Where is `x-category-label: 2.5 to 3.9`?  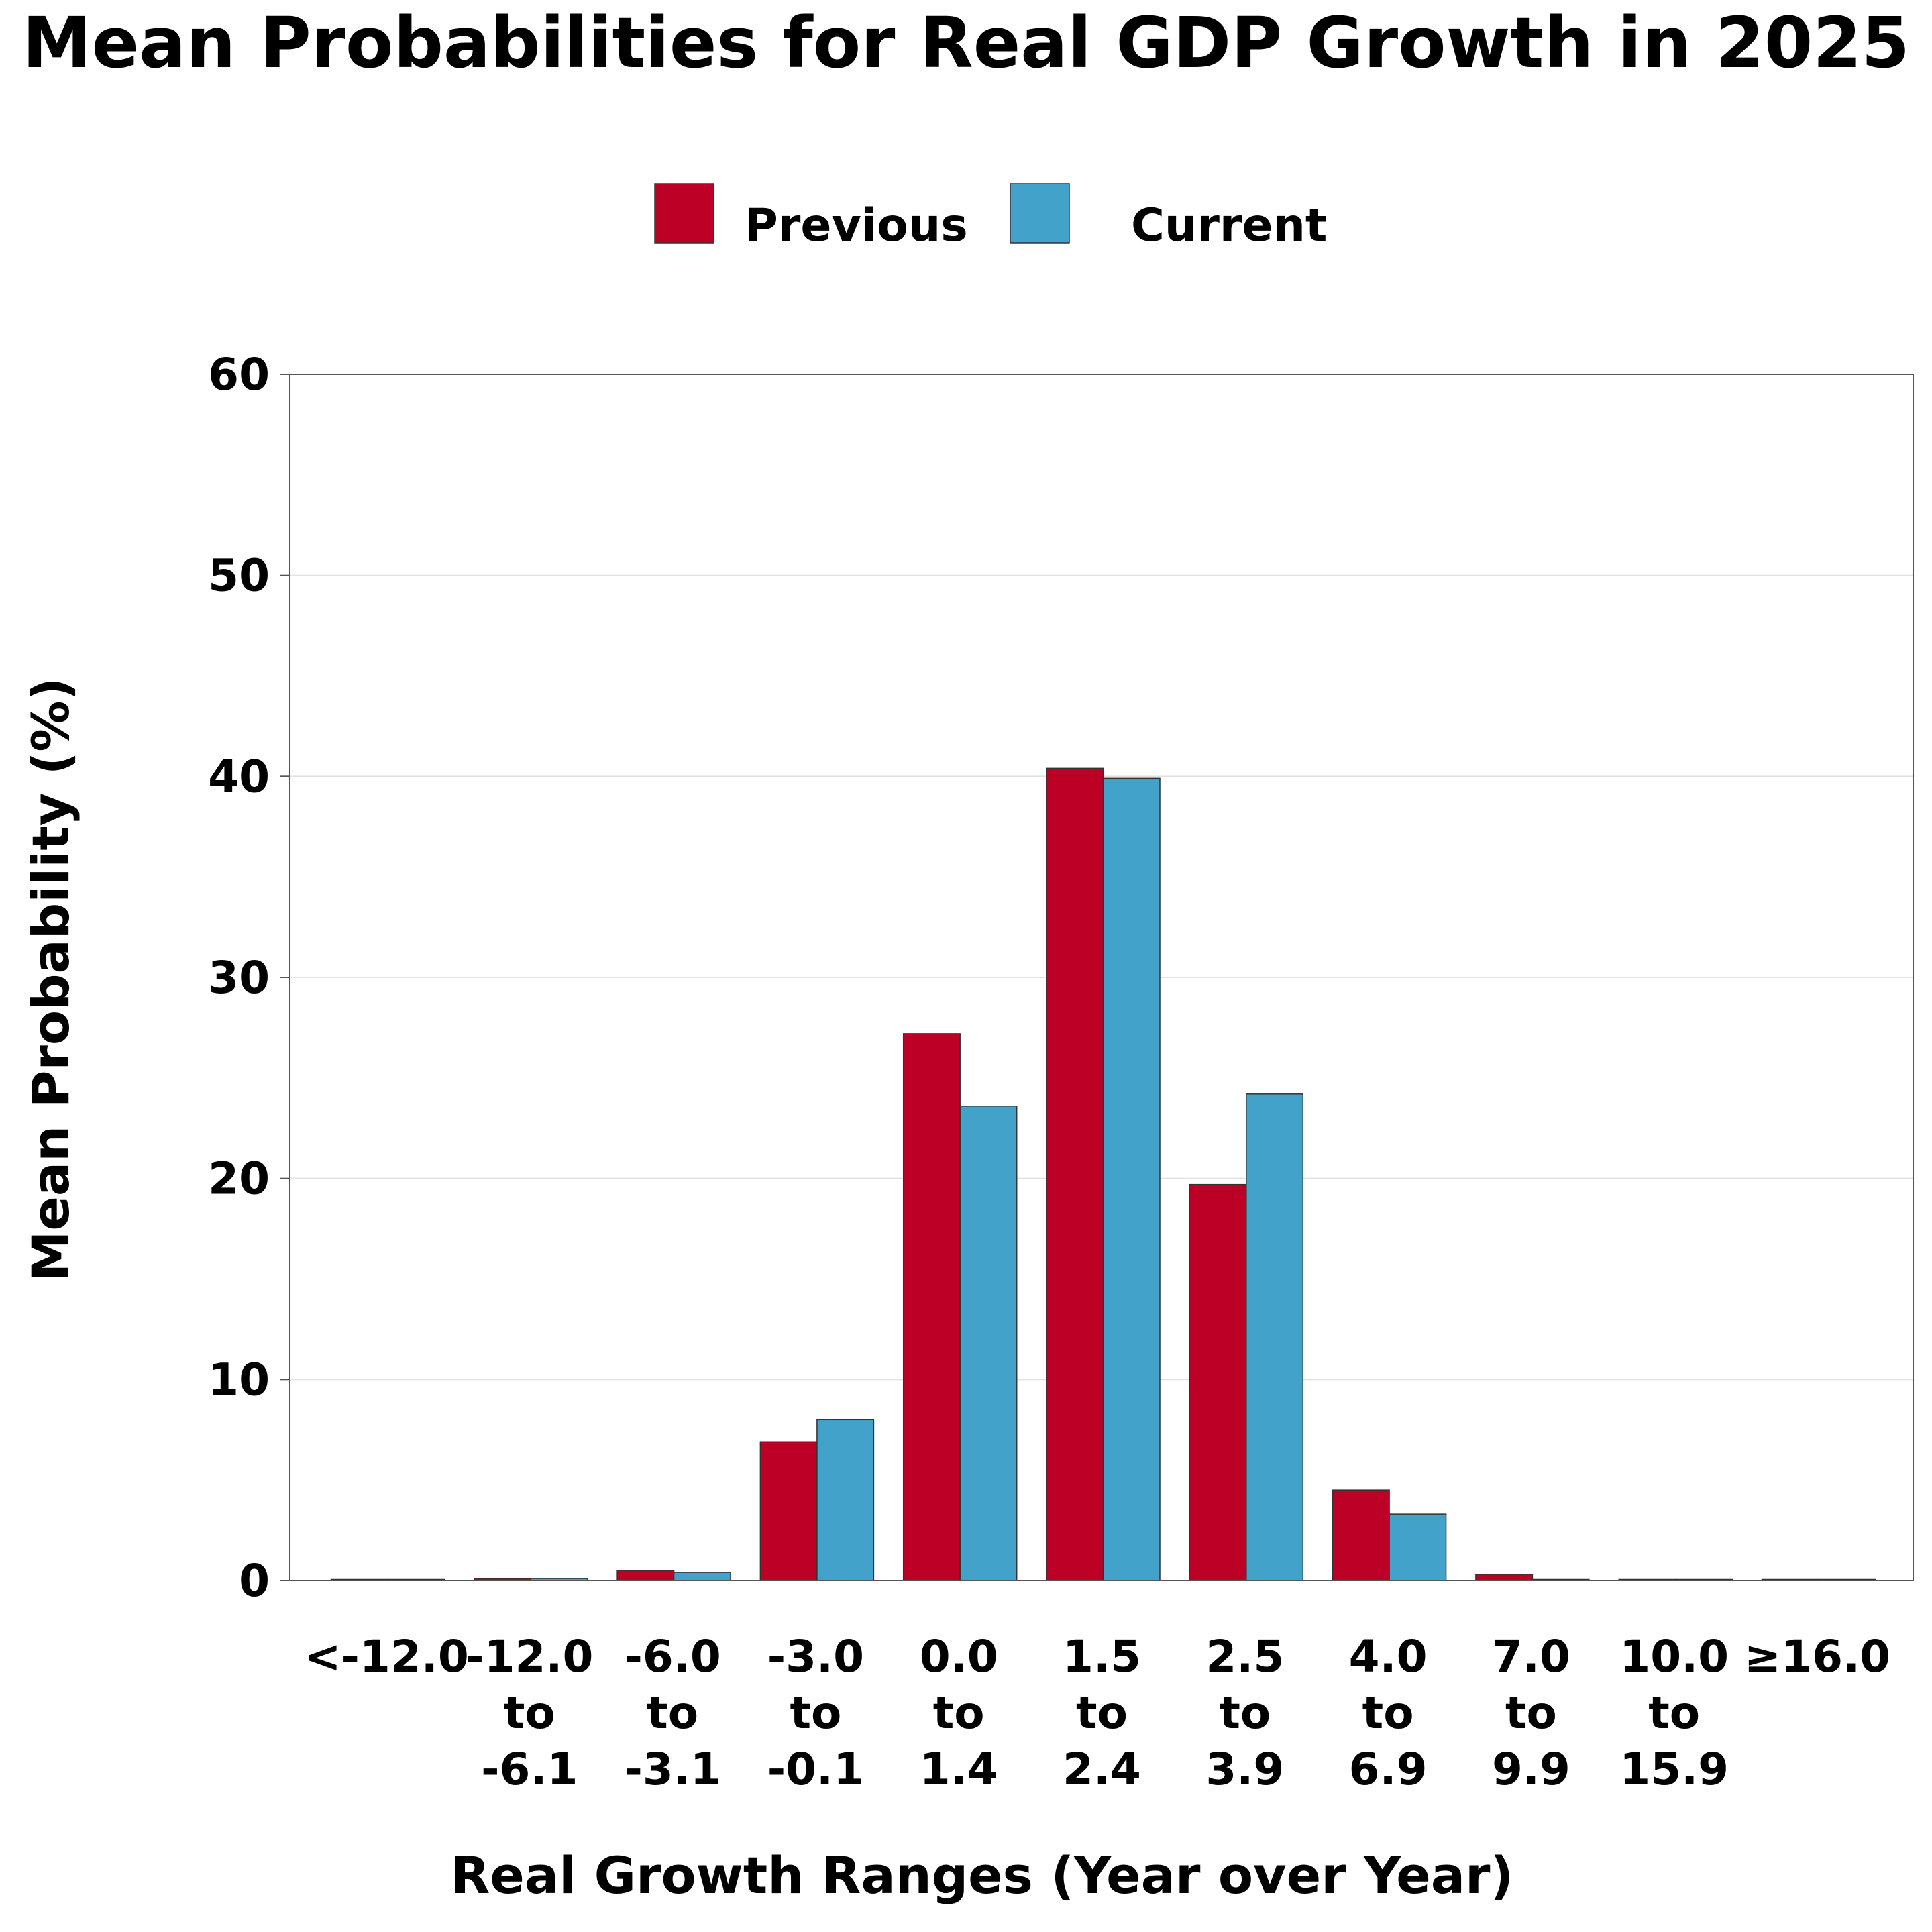 x-category-label: 2.5 to 3.9 is located at coordinates (1244, 1713).